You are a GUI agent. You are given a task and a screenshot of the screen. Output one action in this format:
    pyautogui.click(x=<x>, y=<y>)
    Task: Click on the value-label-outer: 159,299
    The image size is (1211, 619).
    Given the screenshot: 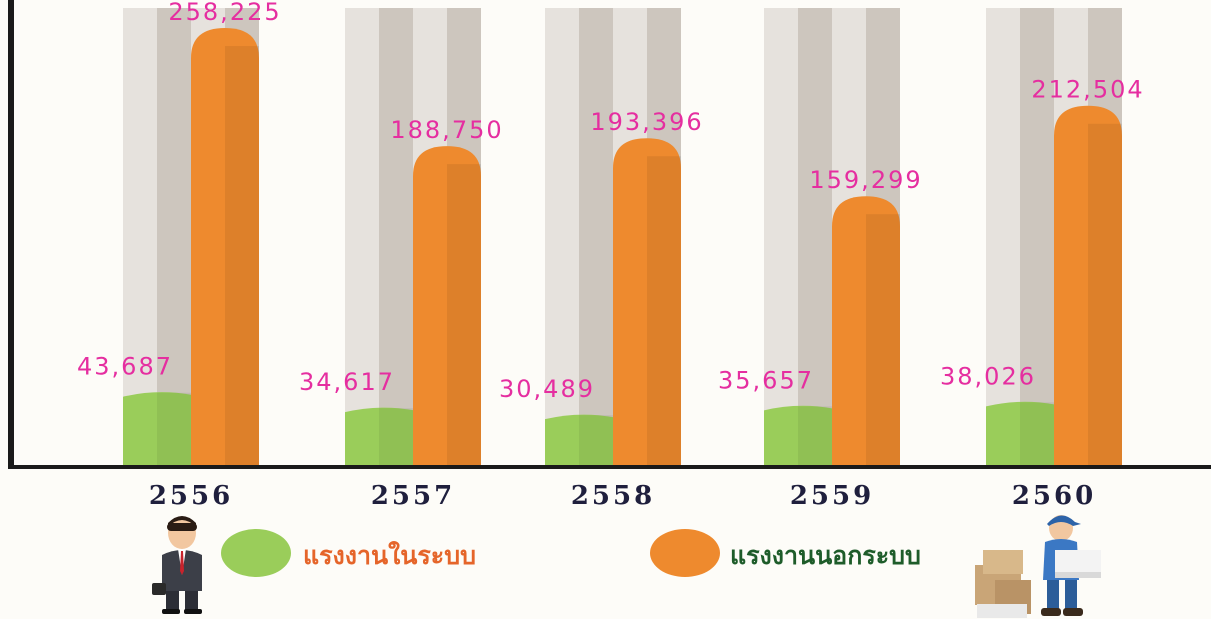 What is the action you would take?
    pyautogui.click(x=865, y=180)
    